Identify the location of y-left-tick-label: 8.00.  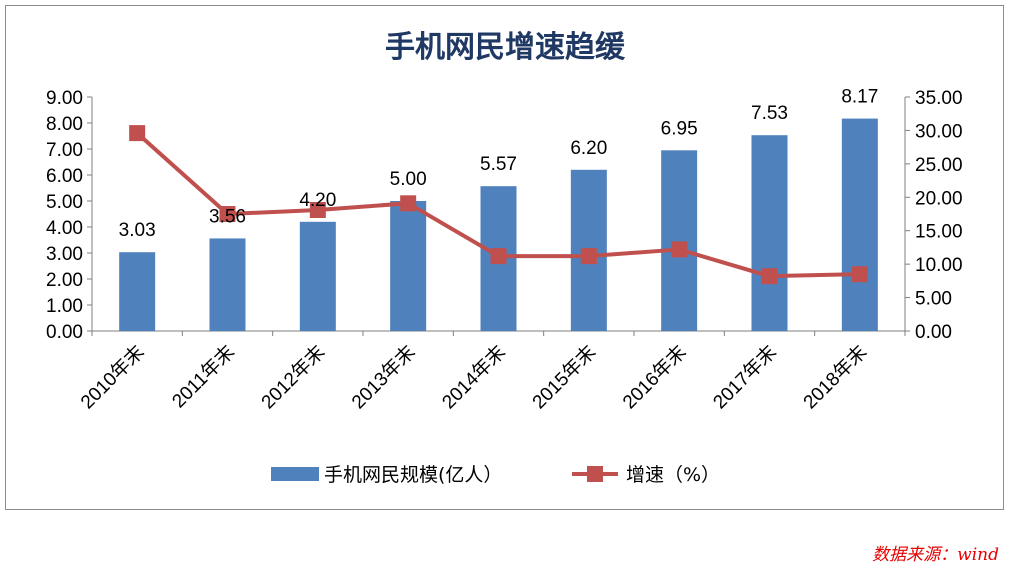
(64, 124).